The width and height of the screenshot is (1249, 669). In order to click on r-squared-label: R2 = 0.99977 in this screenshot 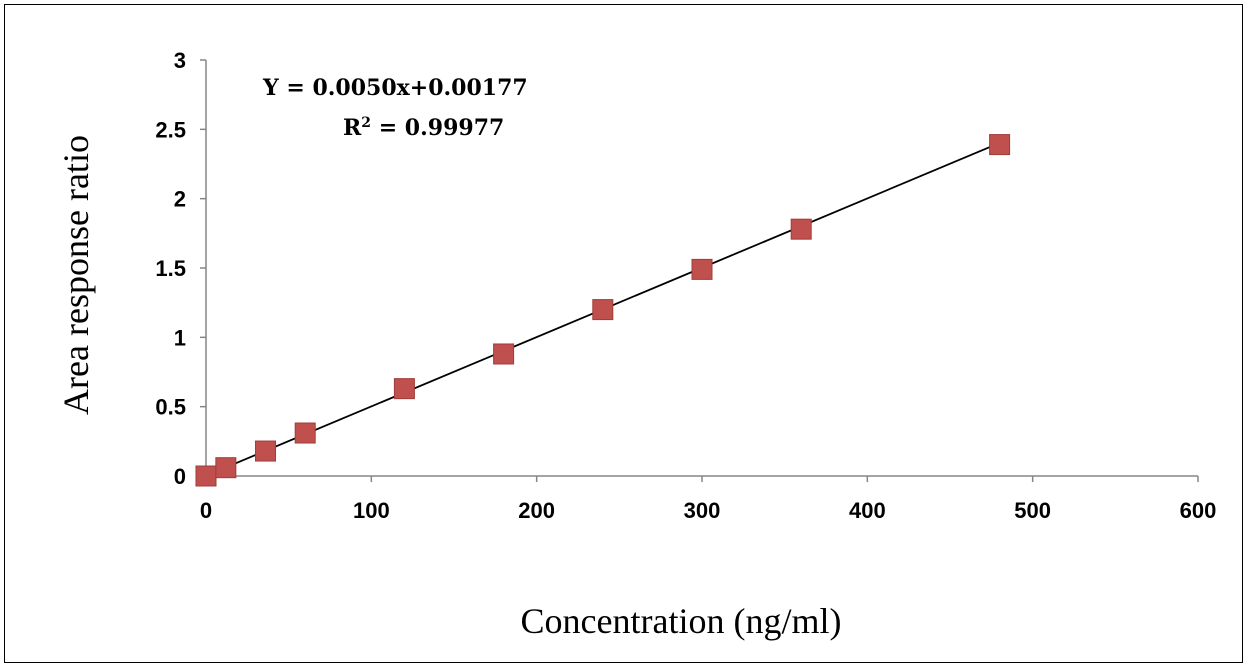, I will do `click(423, 128)`.